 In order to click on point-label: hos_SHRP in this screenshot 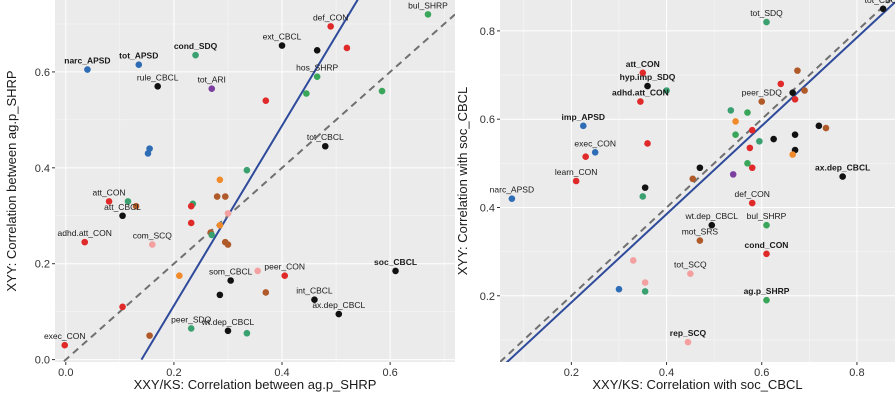, I will do `click(317, 68)`.